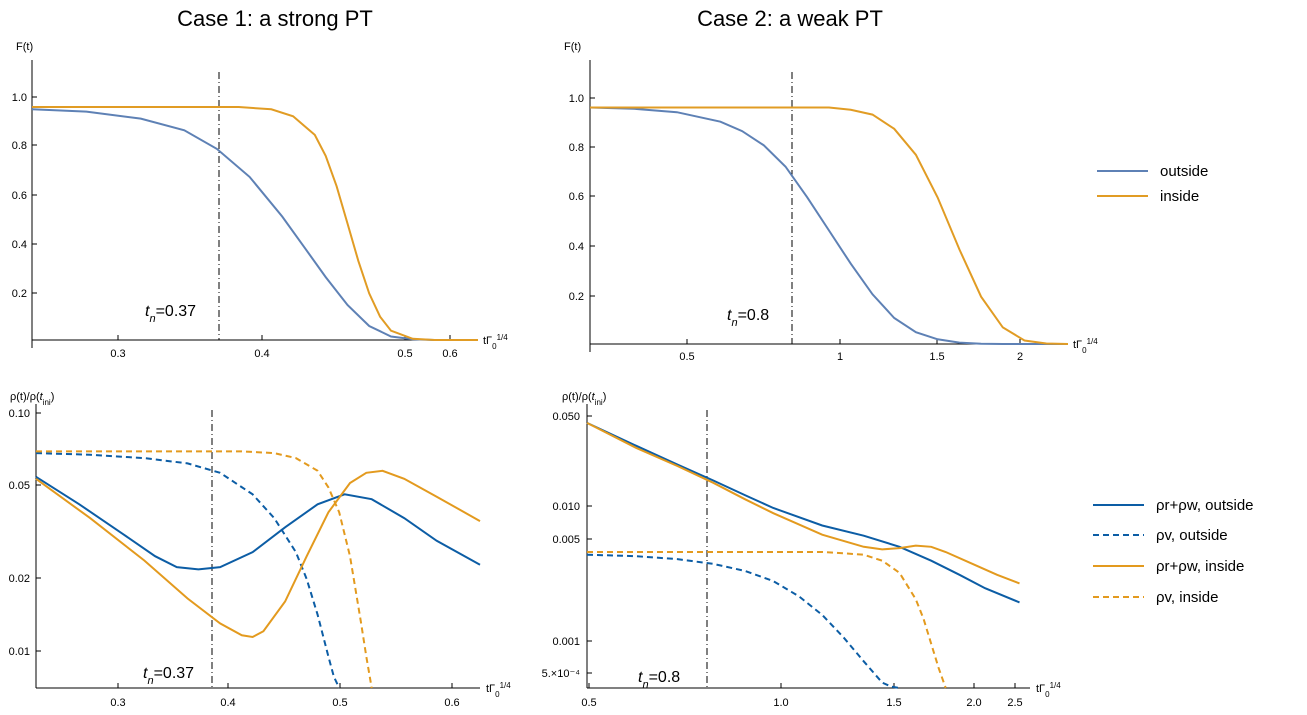 This screenshot has height=715, width=1307. I want to click on x-ticks: 0.5 1.0 1.5 2.0 2.5, so click(802, 696).